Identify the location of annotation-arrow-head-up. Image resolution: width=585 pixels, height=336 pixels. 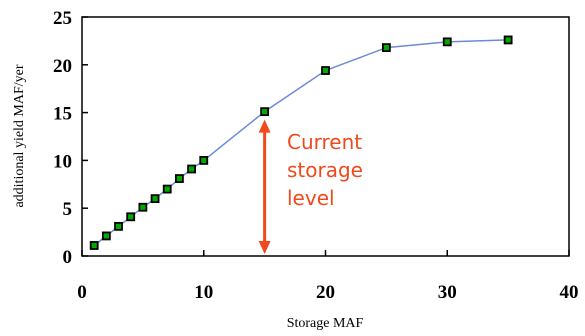
(264, 126).